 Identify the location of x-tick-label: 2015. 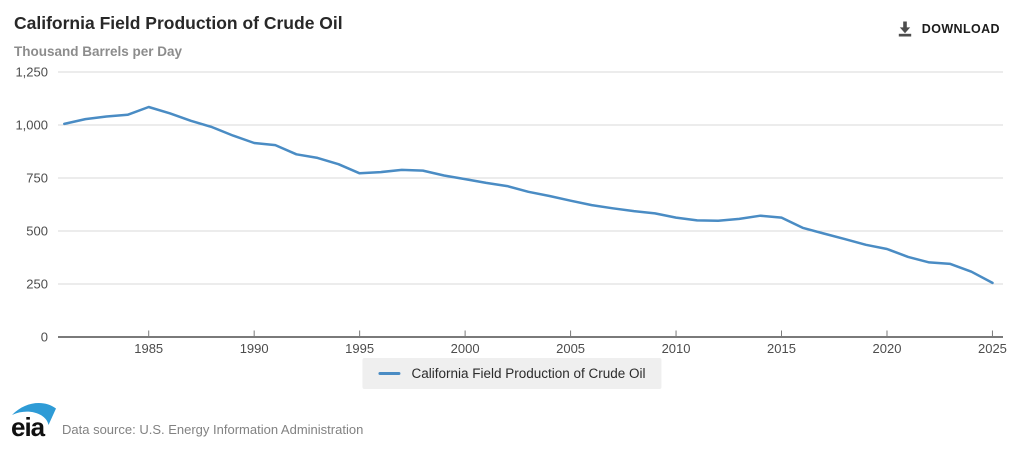
(781, 348).